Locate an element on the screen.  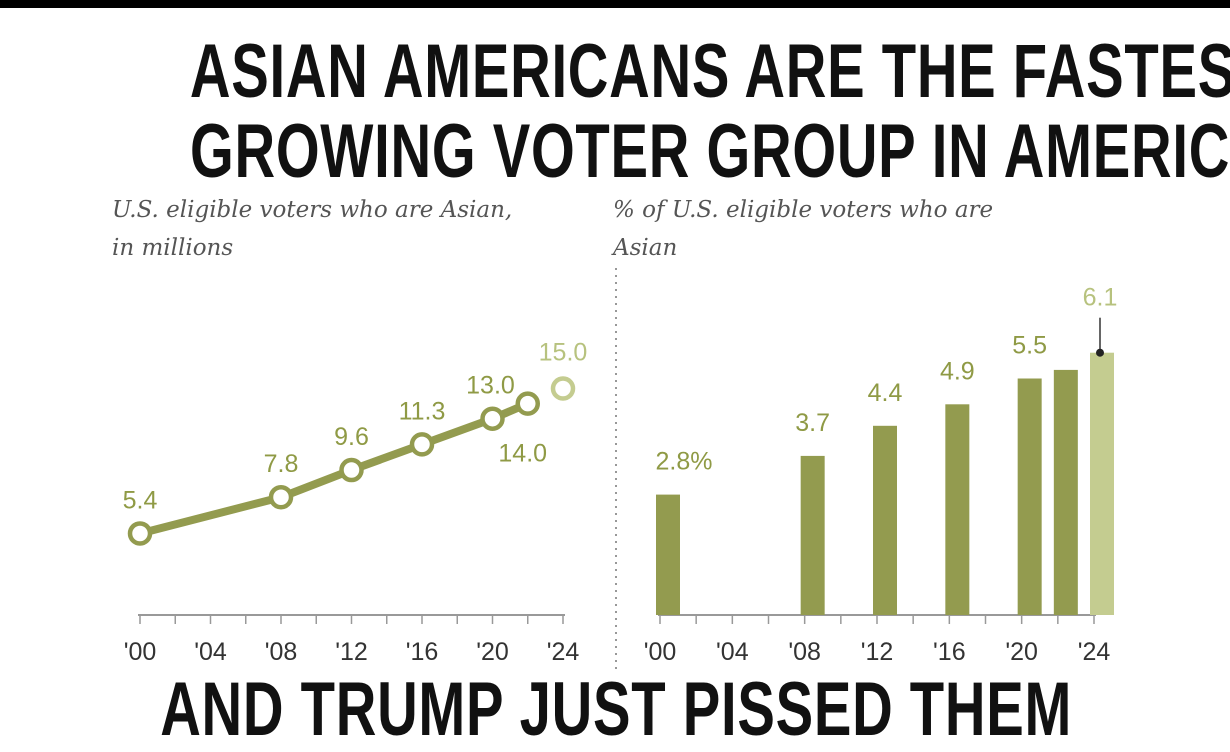
data-label: 7.8 is located at coordinates (281, 464).